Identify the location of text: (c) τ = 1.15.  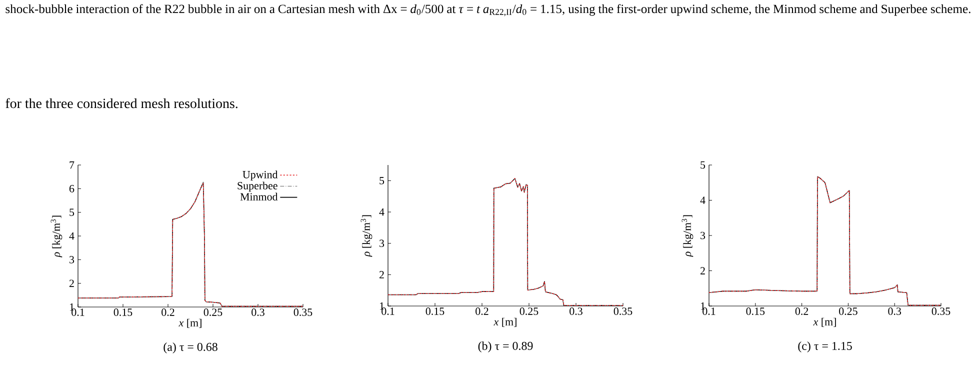
(825, 347).